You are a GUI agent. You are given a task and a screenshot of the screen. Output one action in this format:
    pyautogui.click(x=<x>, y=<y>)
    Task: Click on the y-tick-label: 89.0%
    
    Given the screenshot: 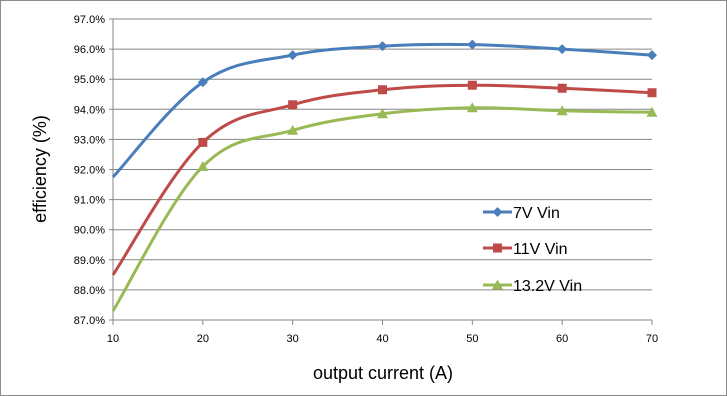 What is the action you would take?
    pyautogui.click(x=89, y=261)
    